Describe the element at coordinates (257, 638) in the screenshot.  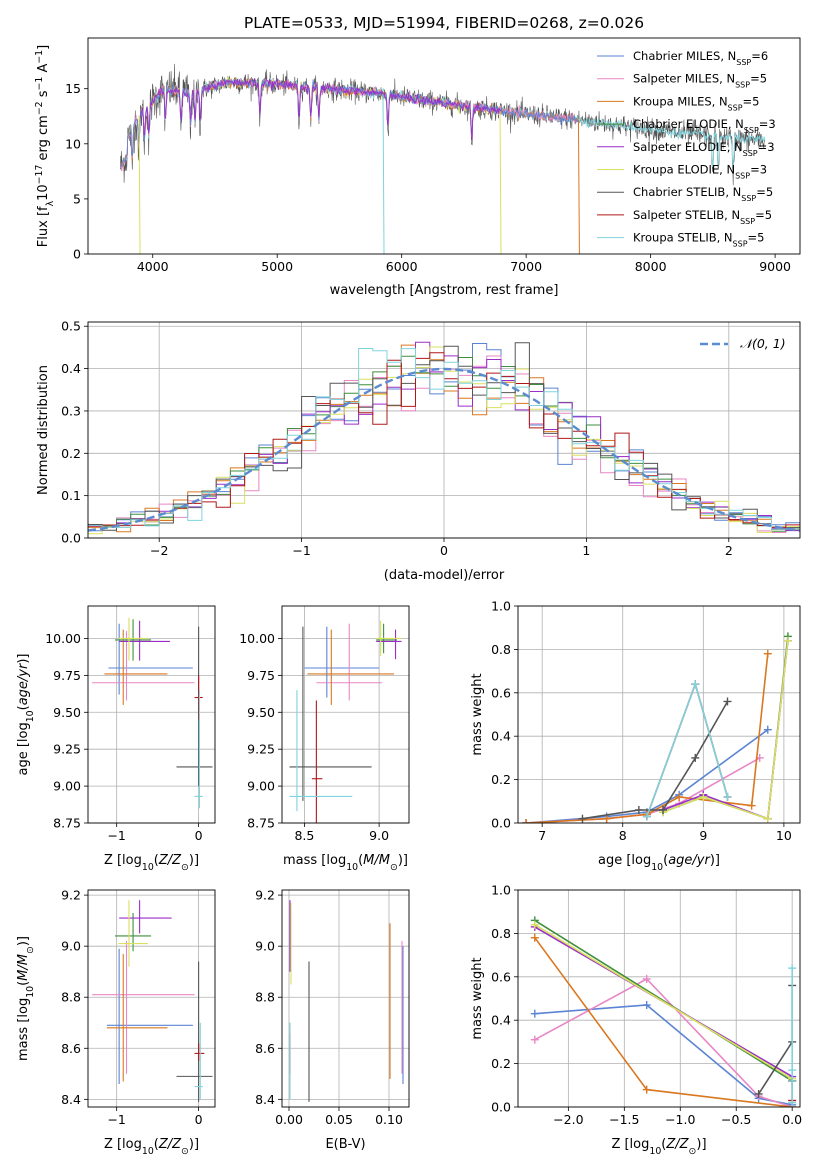
I see `y-tick-label: 10.00` at that location.